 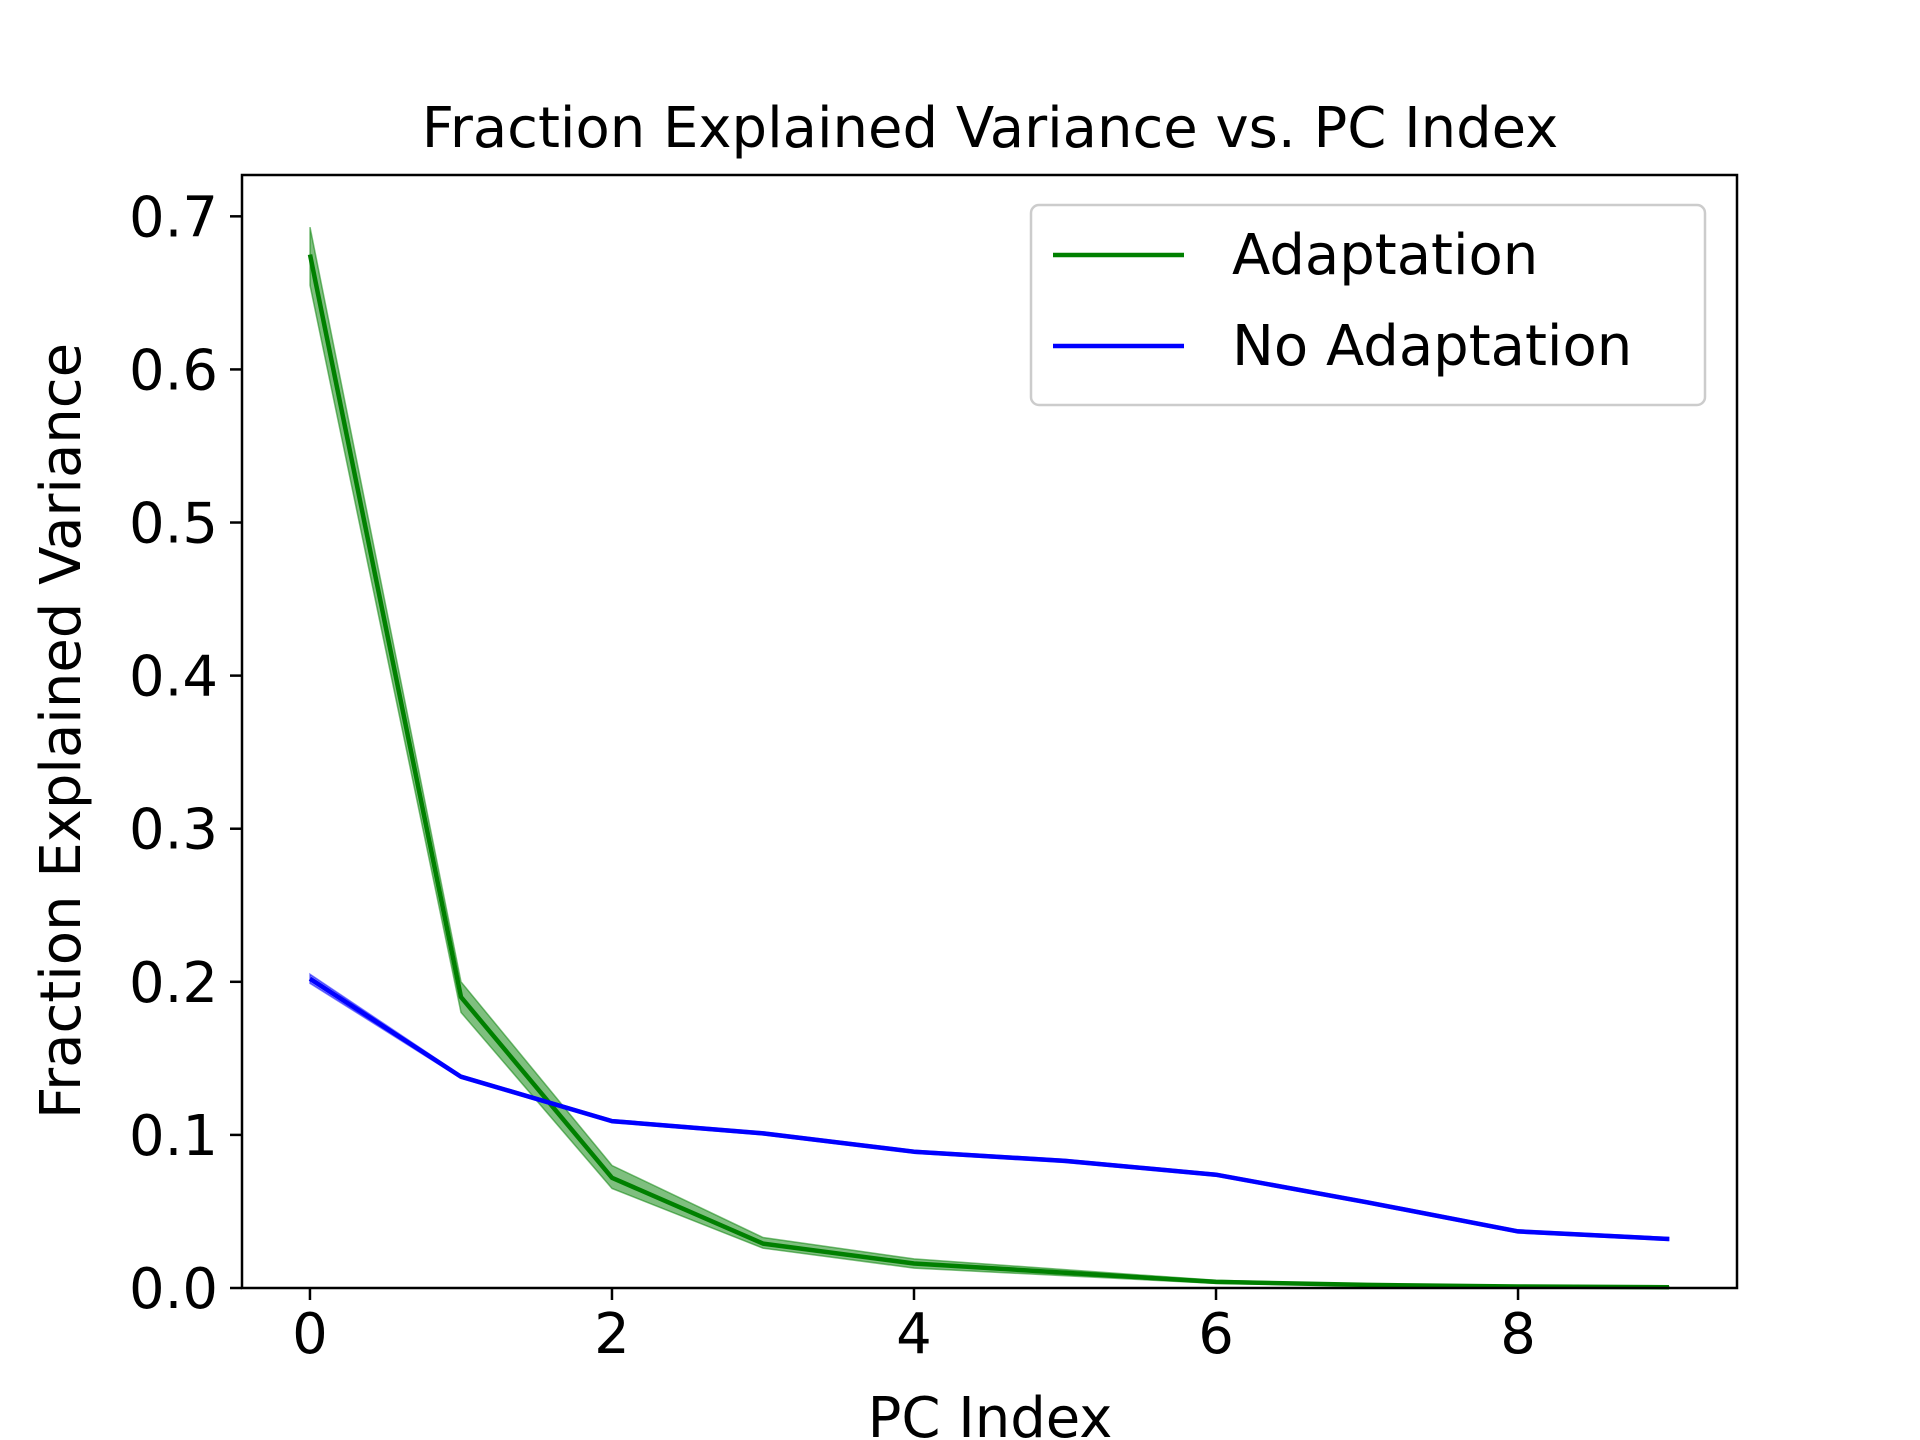 What do you see at coordinates (1432, 346) in the screenshot?
I see `legend-label-no-adaptation: No Adaptation` at bounding box center [1432, 346].